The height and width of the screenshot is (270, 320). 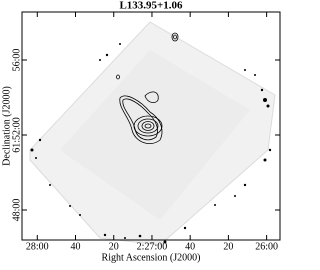 I want to click on x-tick-label: 26:00, so click(x=266, y=246).